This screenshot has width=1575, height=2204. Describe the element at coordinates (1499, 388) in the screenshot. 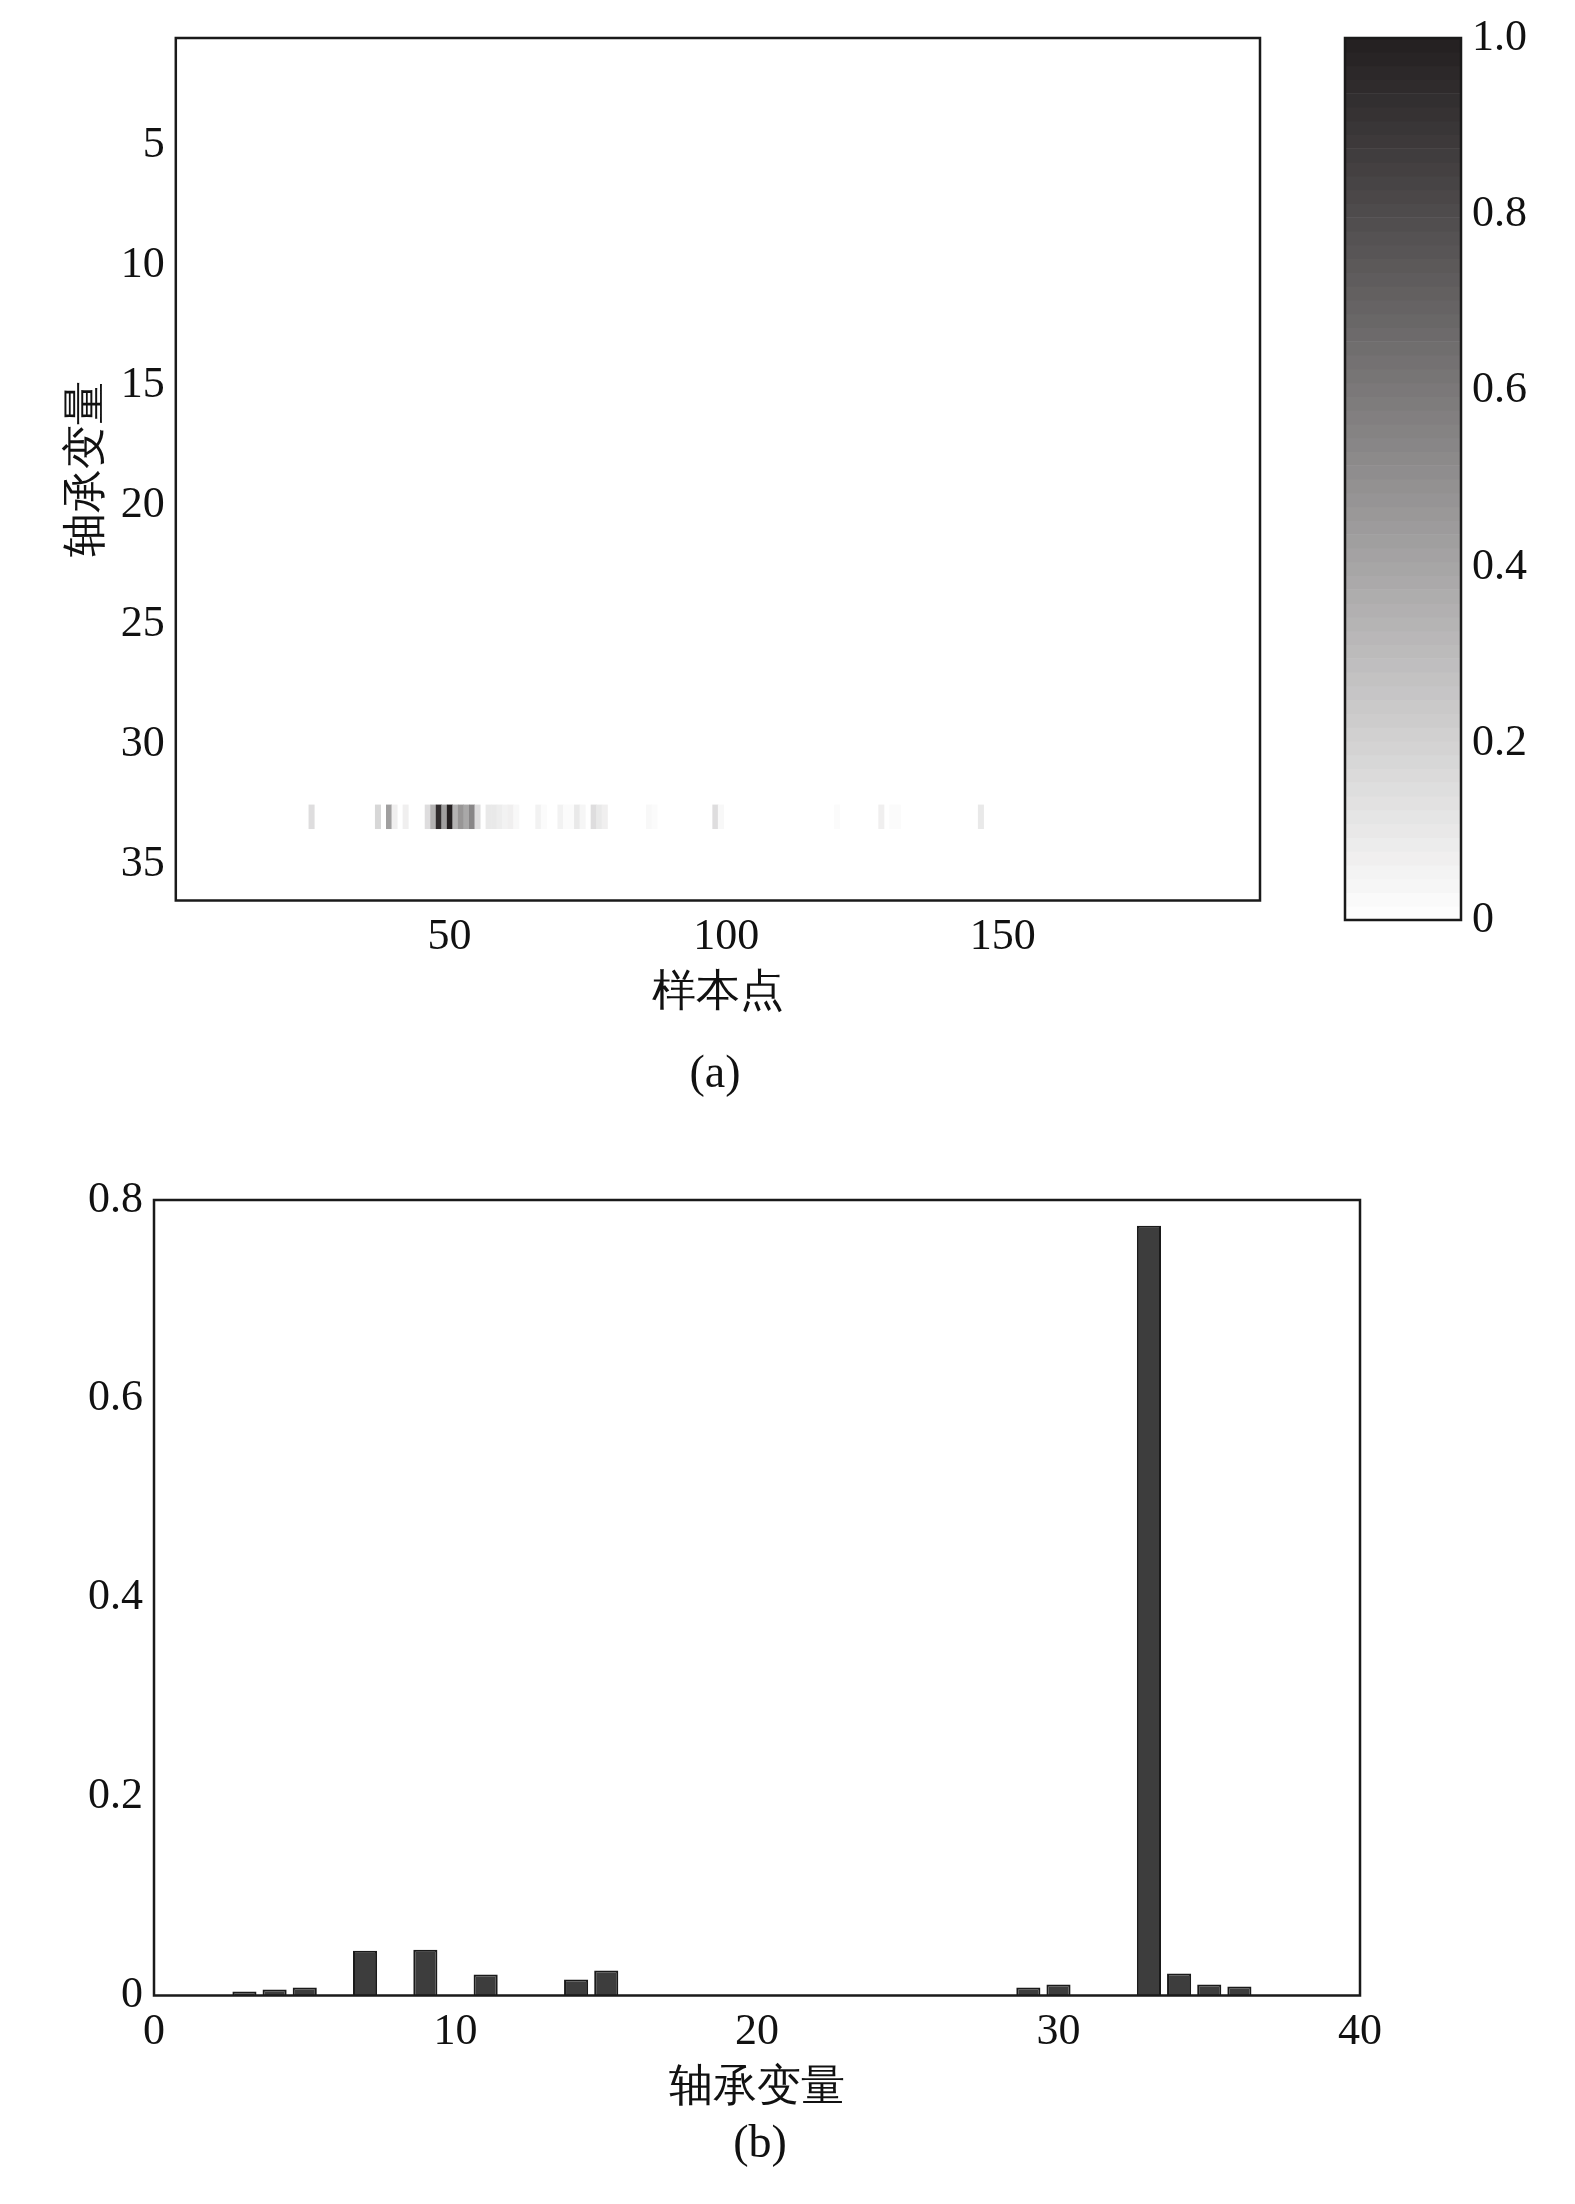

I see `color-bar-label: 0.6` at that location.